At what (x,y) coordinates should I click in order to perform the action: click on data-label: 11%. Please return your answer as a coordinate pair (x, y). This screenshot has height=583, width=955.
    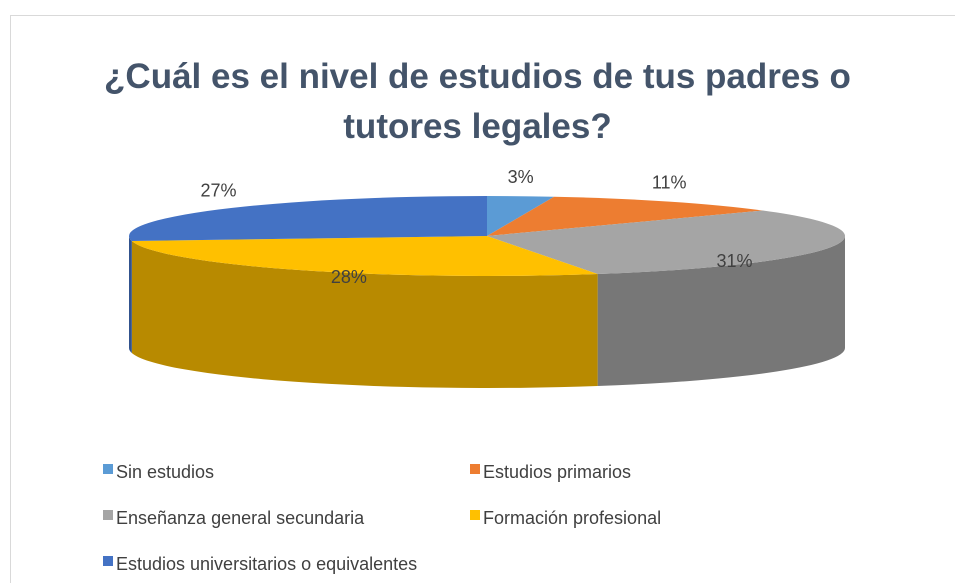
    Looking at the image, I should click on (669, 182).